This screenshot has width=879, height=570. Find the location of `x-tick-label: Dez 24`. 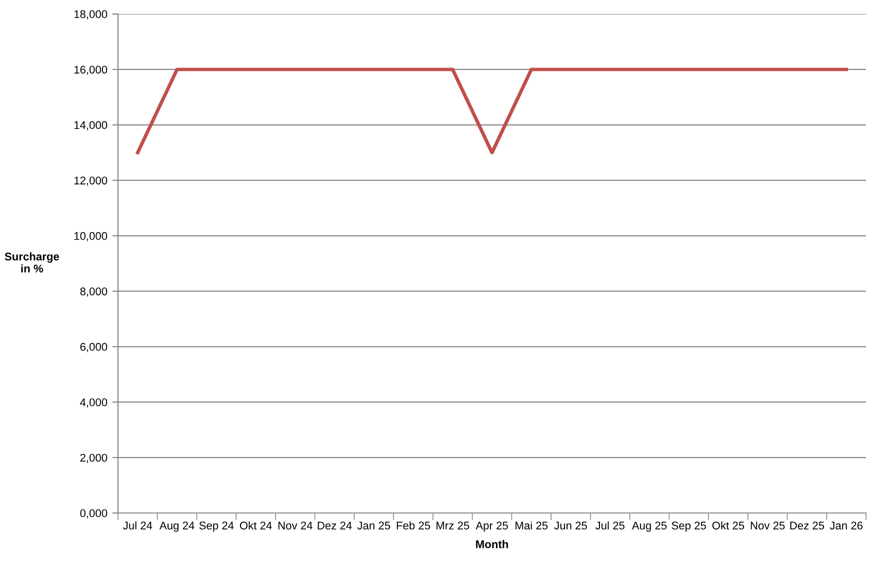

x-tick-label: Dez 24 is located at coordinates (335, 526).